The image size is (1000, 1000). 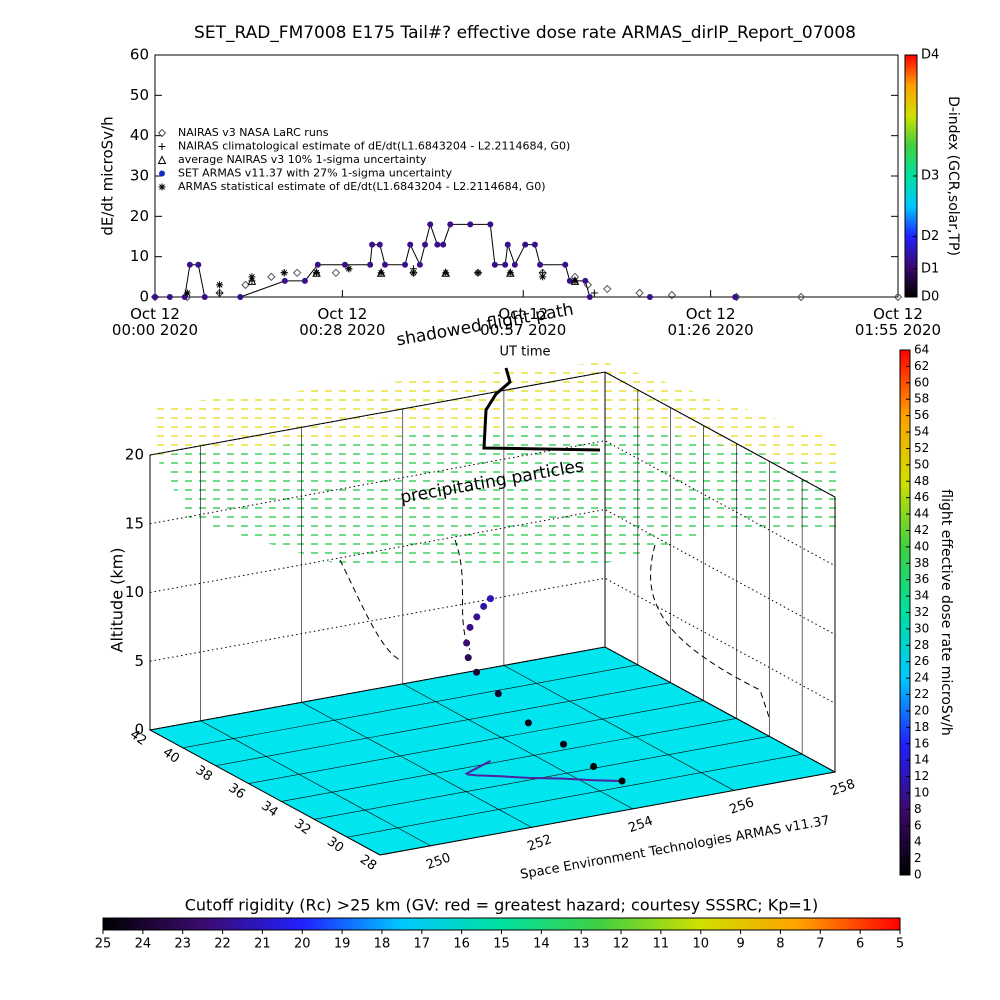 I want to click on colorbar-label: D-index (GCR,solar,TP), so click(x=953, y=176).